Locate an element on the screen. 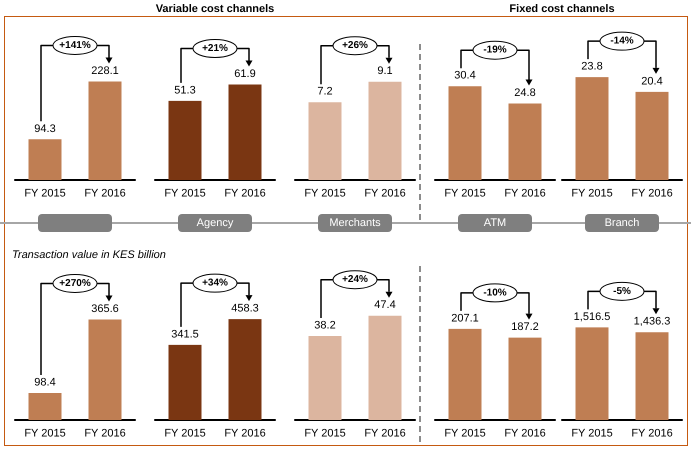  text: +21% is located at coordinates (215, 48).